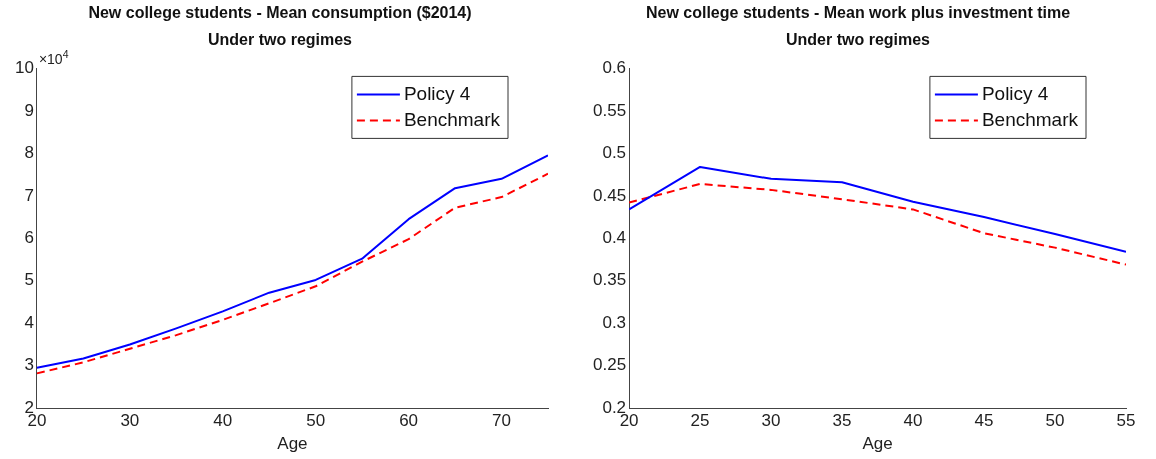  What do you see at coordinates (1126, 421) in the screenshot?
I see `x-tick-label: 55` at bounding box center [1126, 421].